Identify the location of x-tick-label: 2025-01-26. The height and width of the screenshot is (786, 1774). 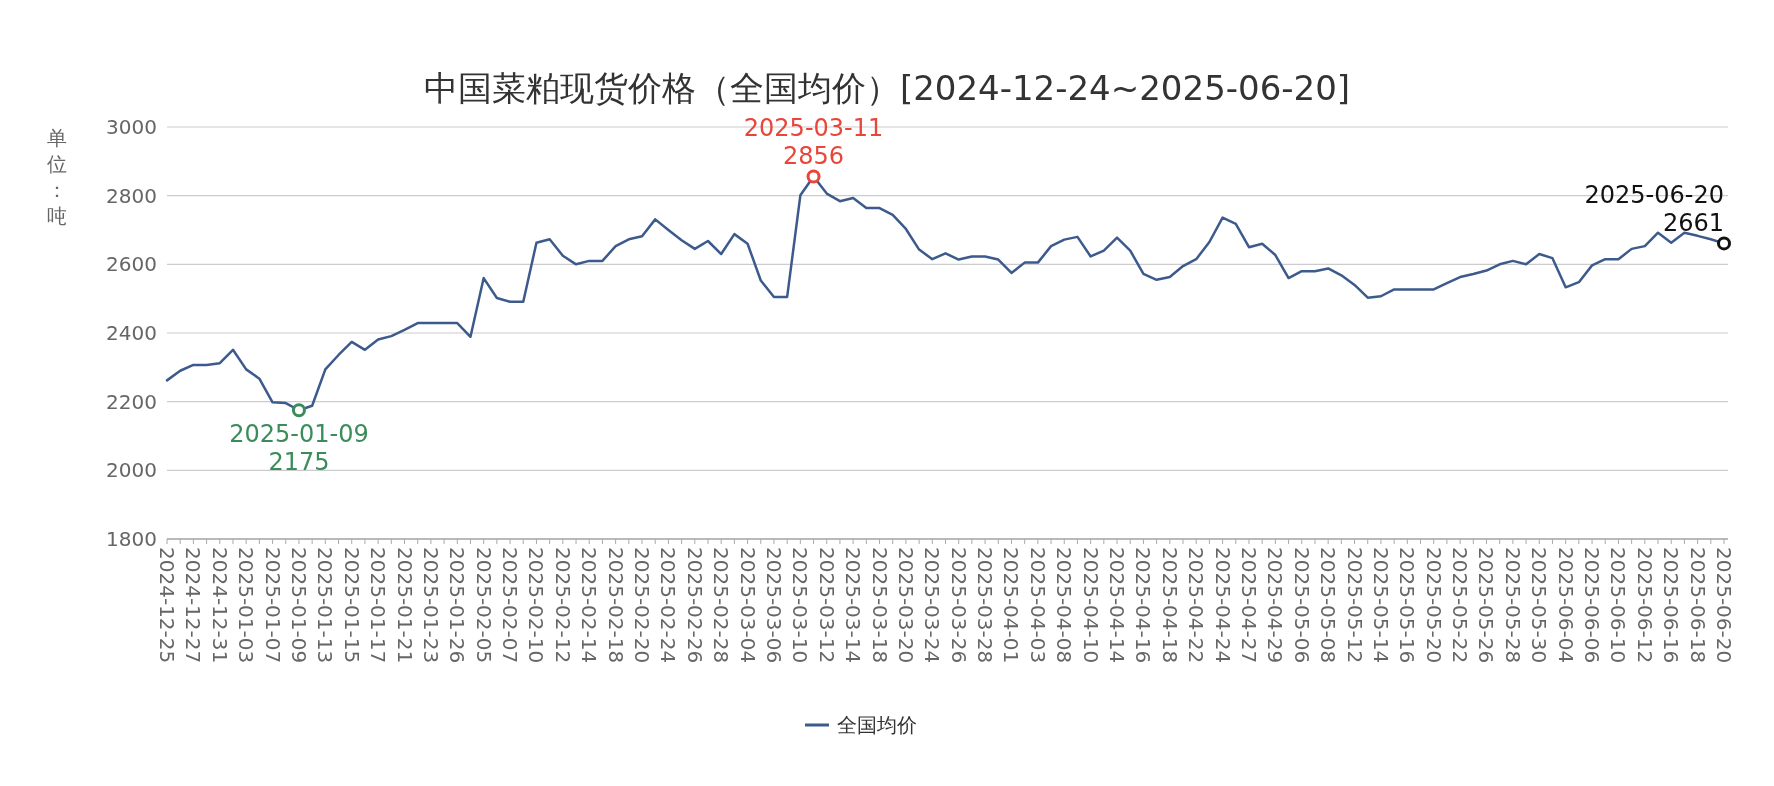
(457, 605).